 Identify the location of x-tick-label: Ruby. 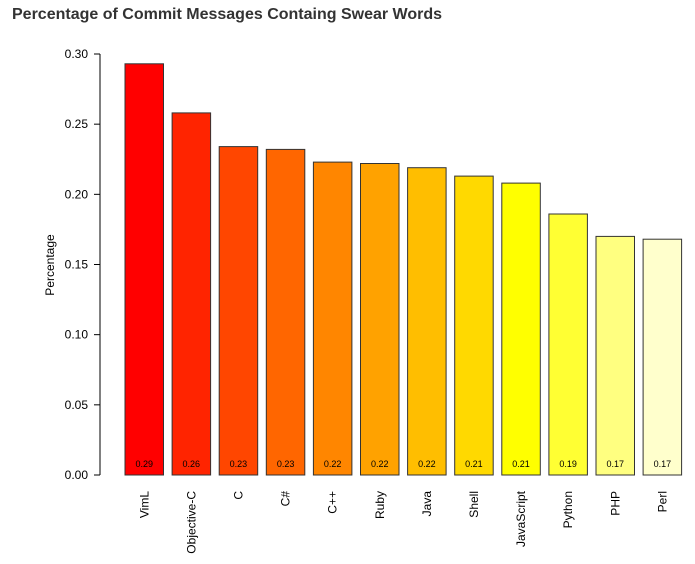
(380, 505).